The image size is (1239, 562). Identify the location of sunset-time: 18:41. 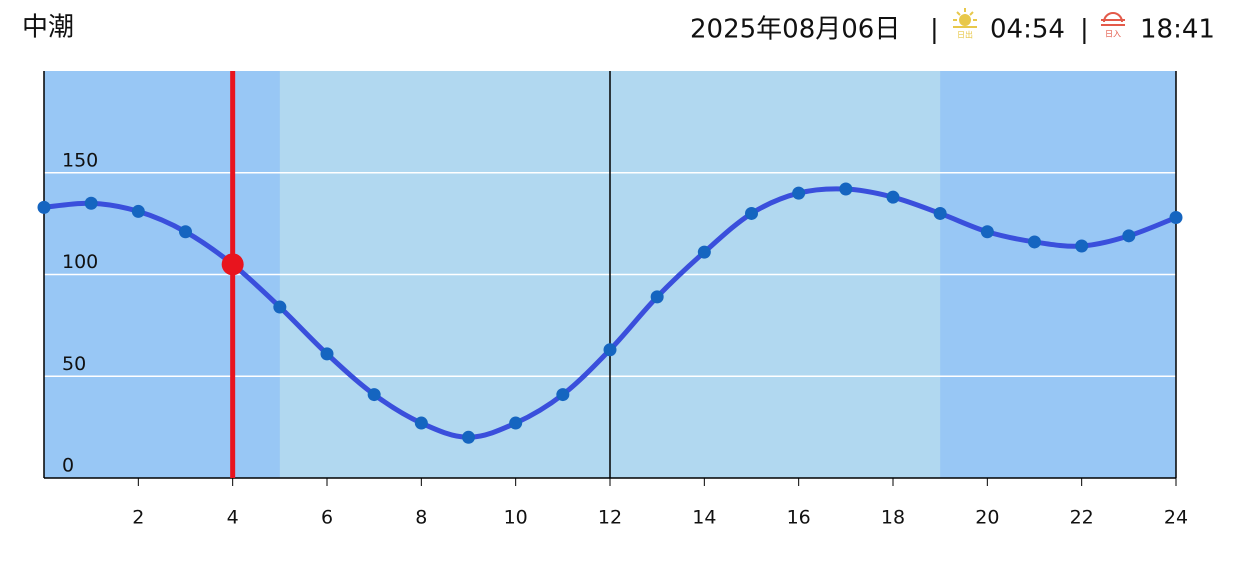
(1177, 30).